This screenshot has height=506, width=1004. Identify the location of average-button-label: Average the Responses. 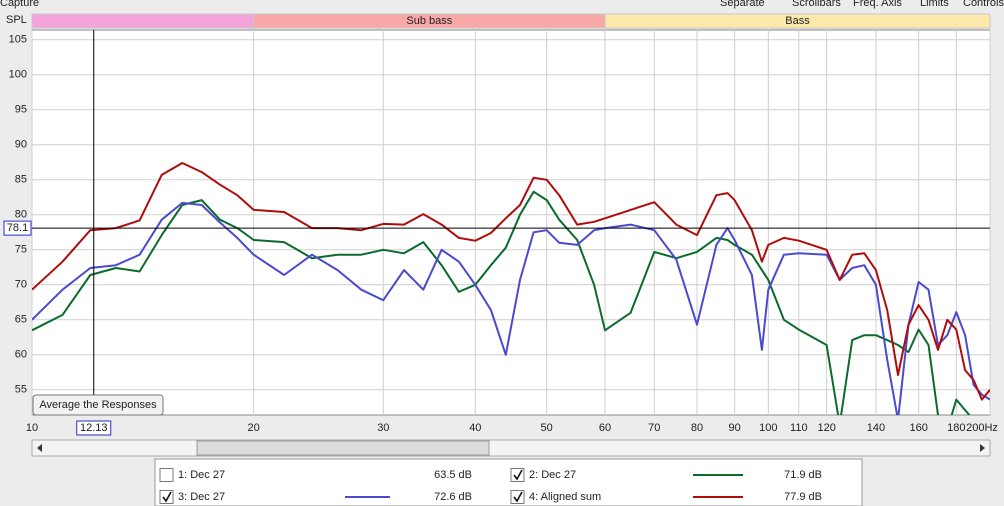
(98, 405).